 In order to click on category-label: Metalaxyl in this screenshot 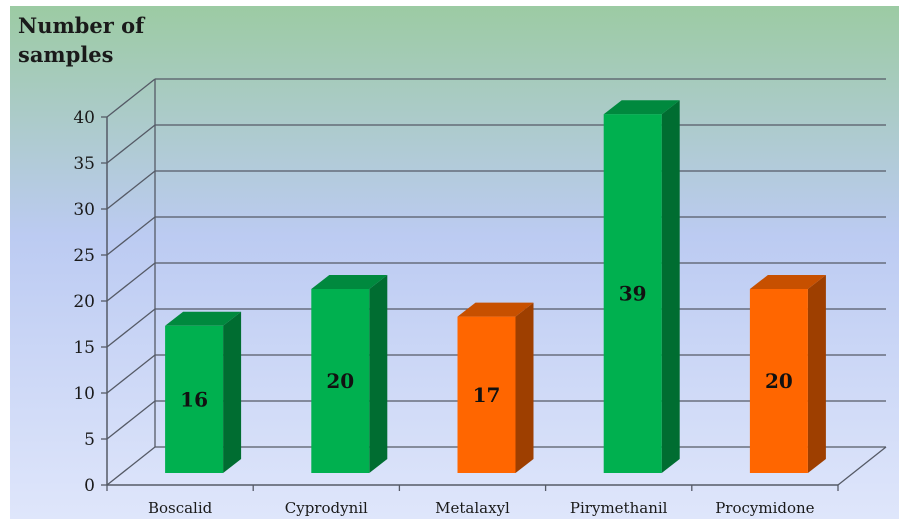, I will do `click(472, 508)`.